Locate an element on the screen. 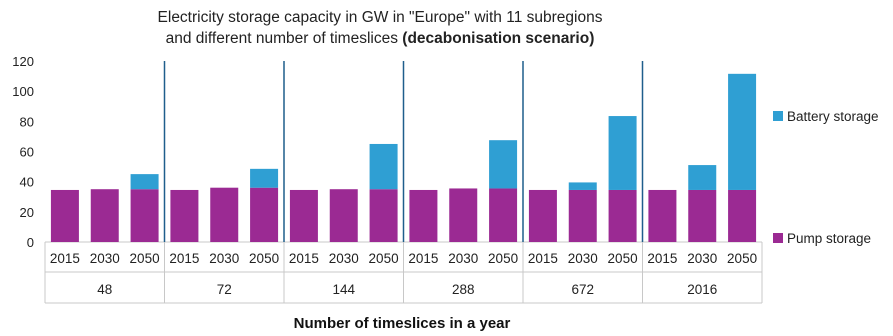 The height and width of the screenshot is (336, 893). legend-battery-storage: Battery storage is located at coordinates (826, 116).